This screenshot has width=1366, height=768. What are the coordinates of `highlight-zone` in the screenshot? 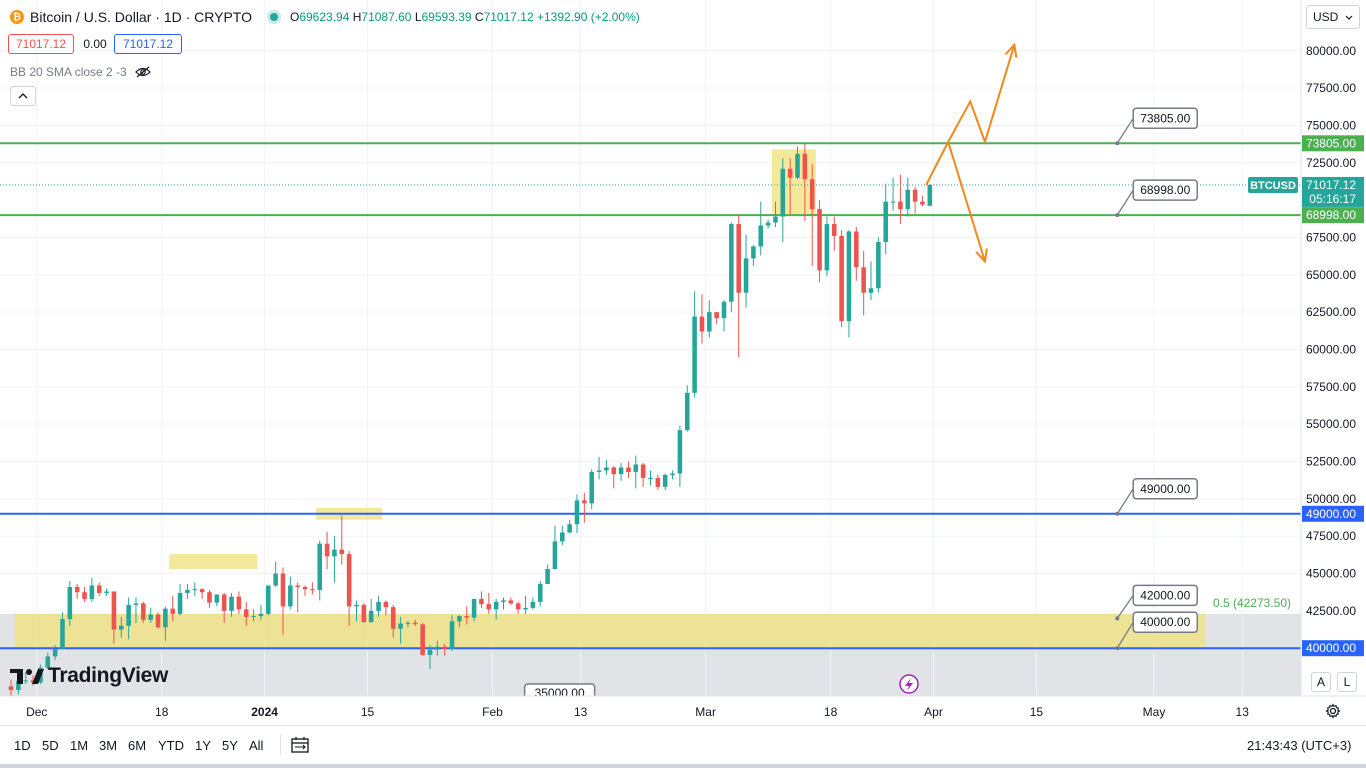 It's located at (213, 562).